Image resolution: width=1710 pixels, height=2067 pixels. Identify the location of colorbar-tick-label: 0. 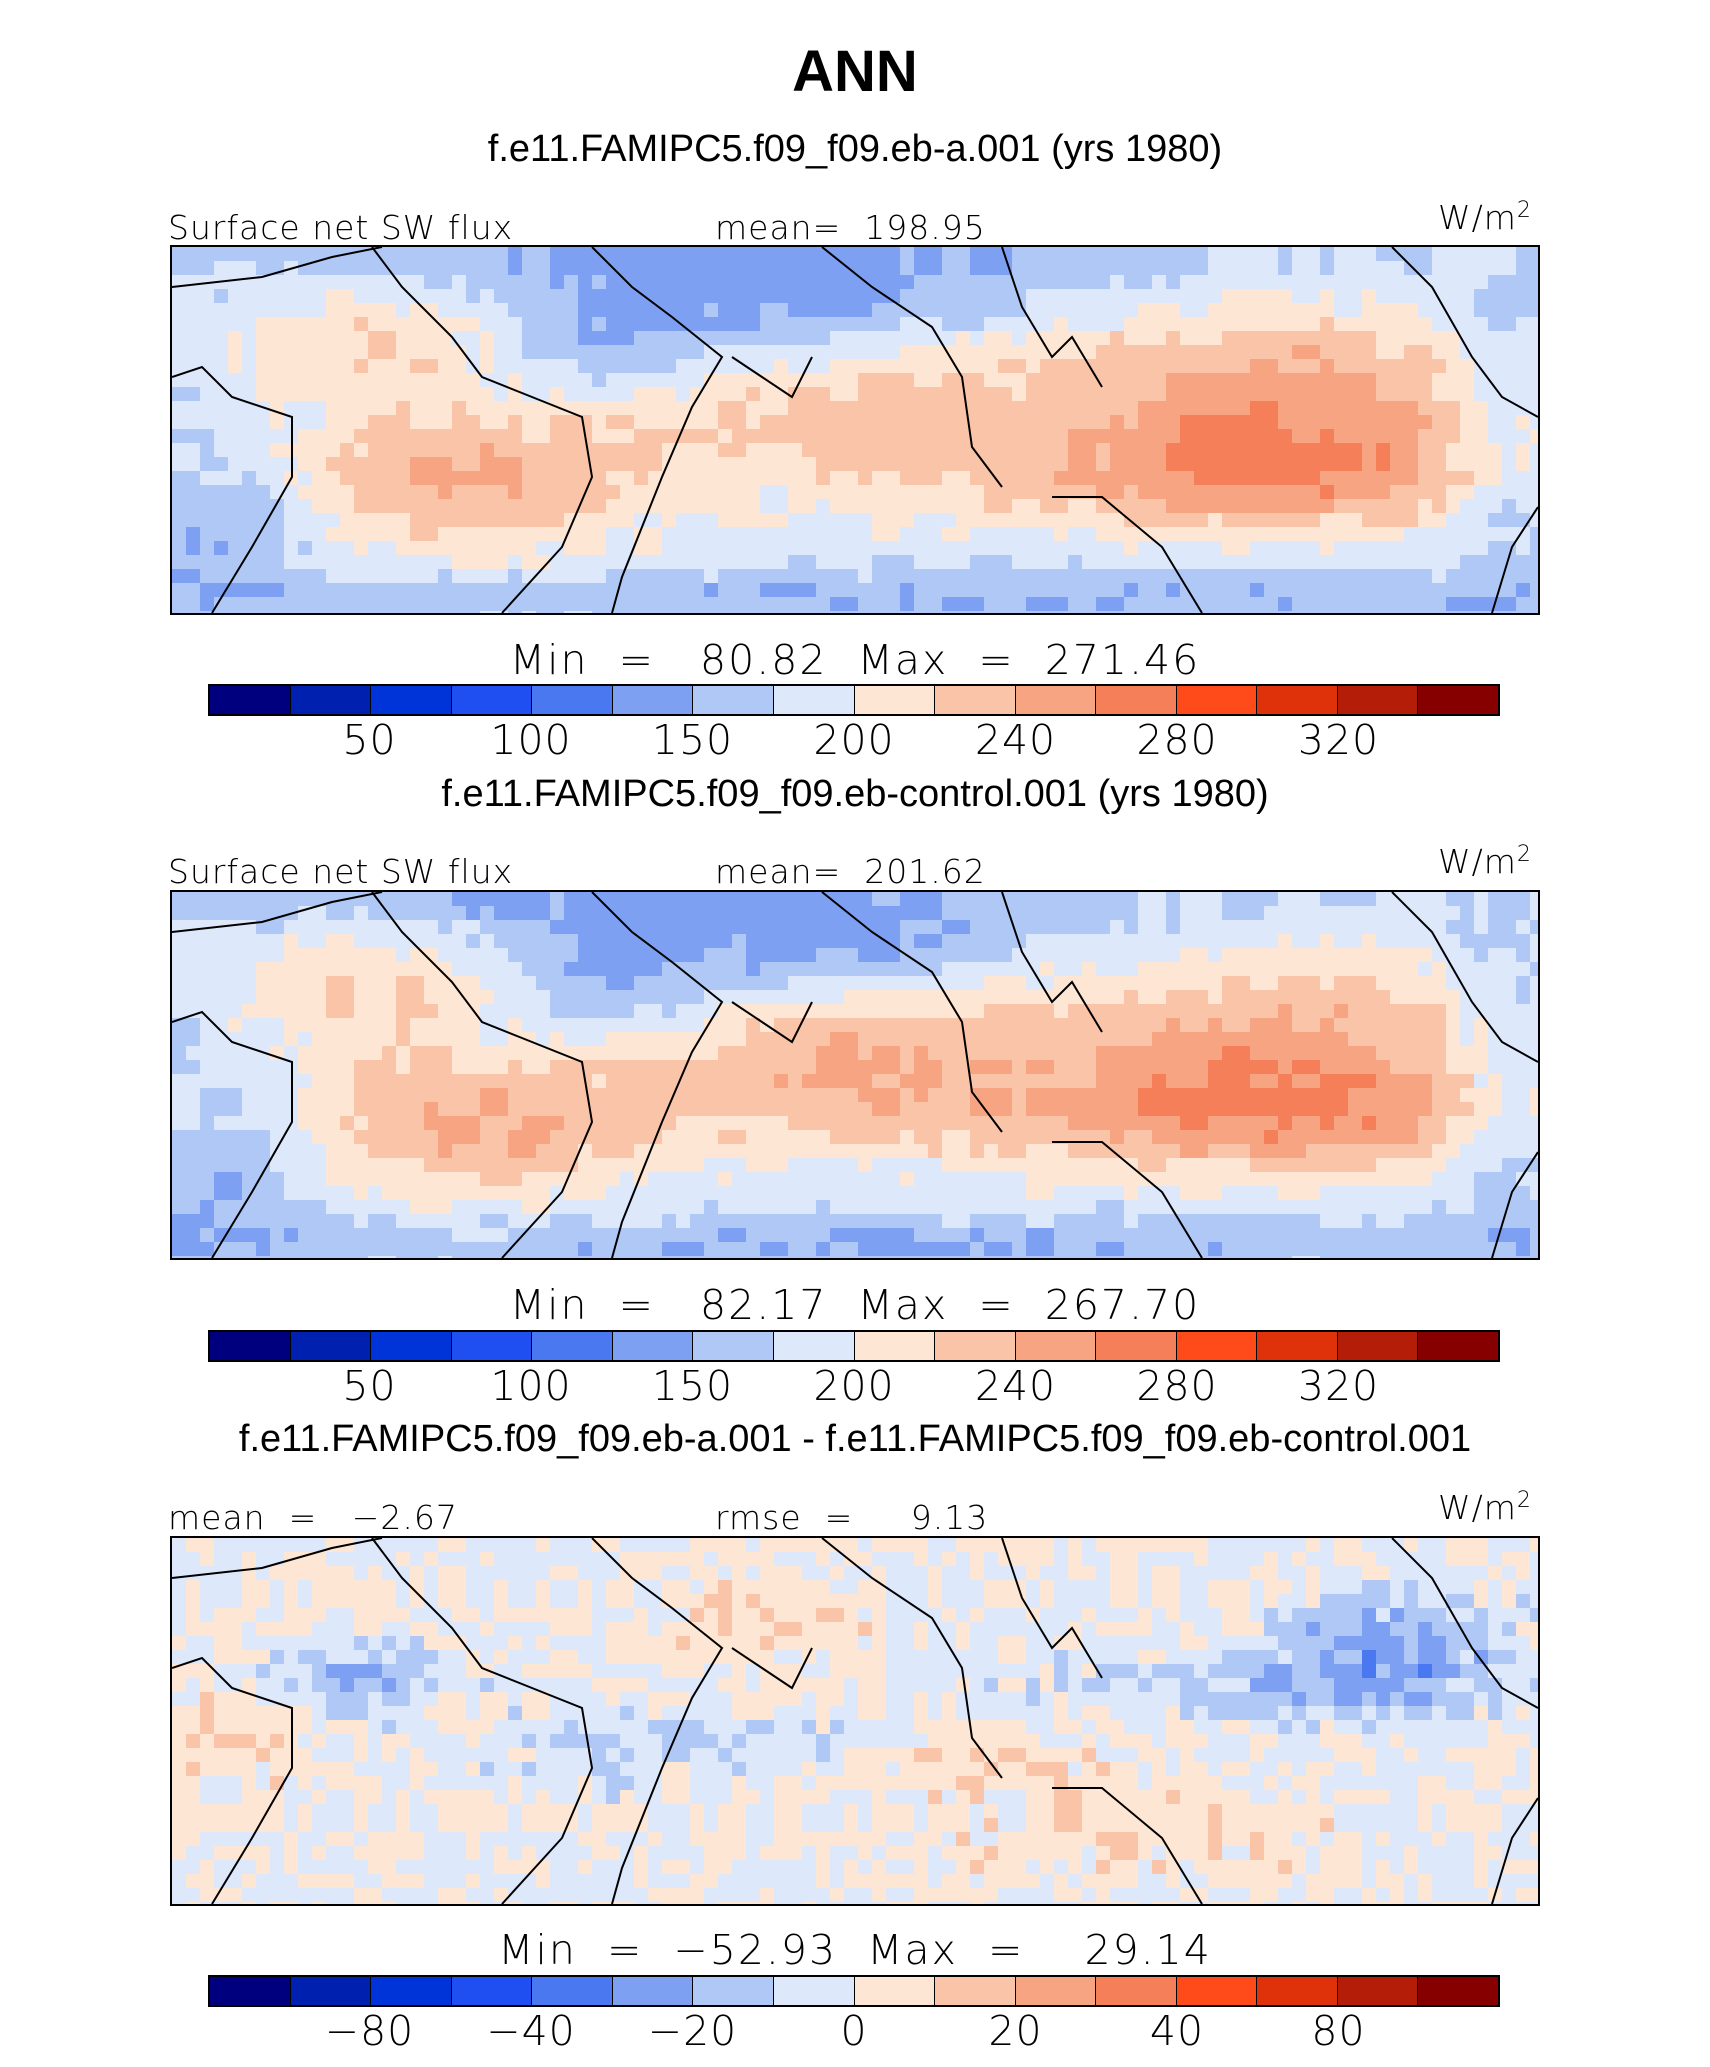
(854, 2031).